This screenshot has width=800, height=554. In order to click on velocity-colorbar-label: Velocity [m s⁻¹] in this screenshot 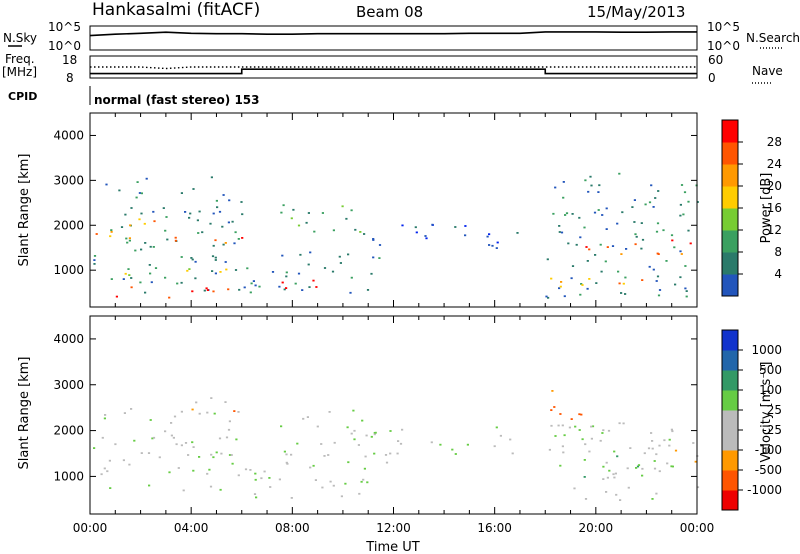, I will do `click(766, 412)`.